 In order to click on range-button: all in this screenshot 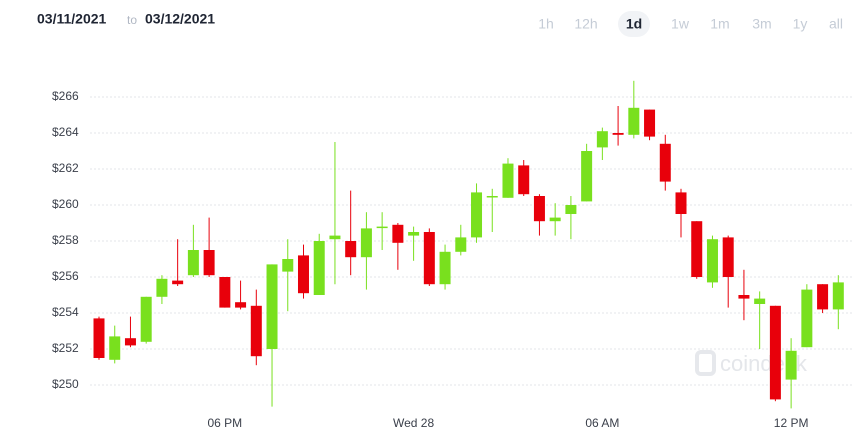, I will do `click(836, 24)`.